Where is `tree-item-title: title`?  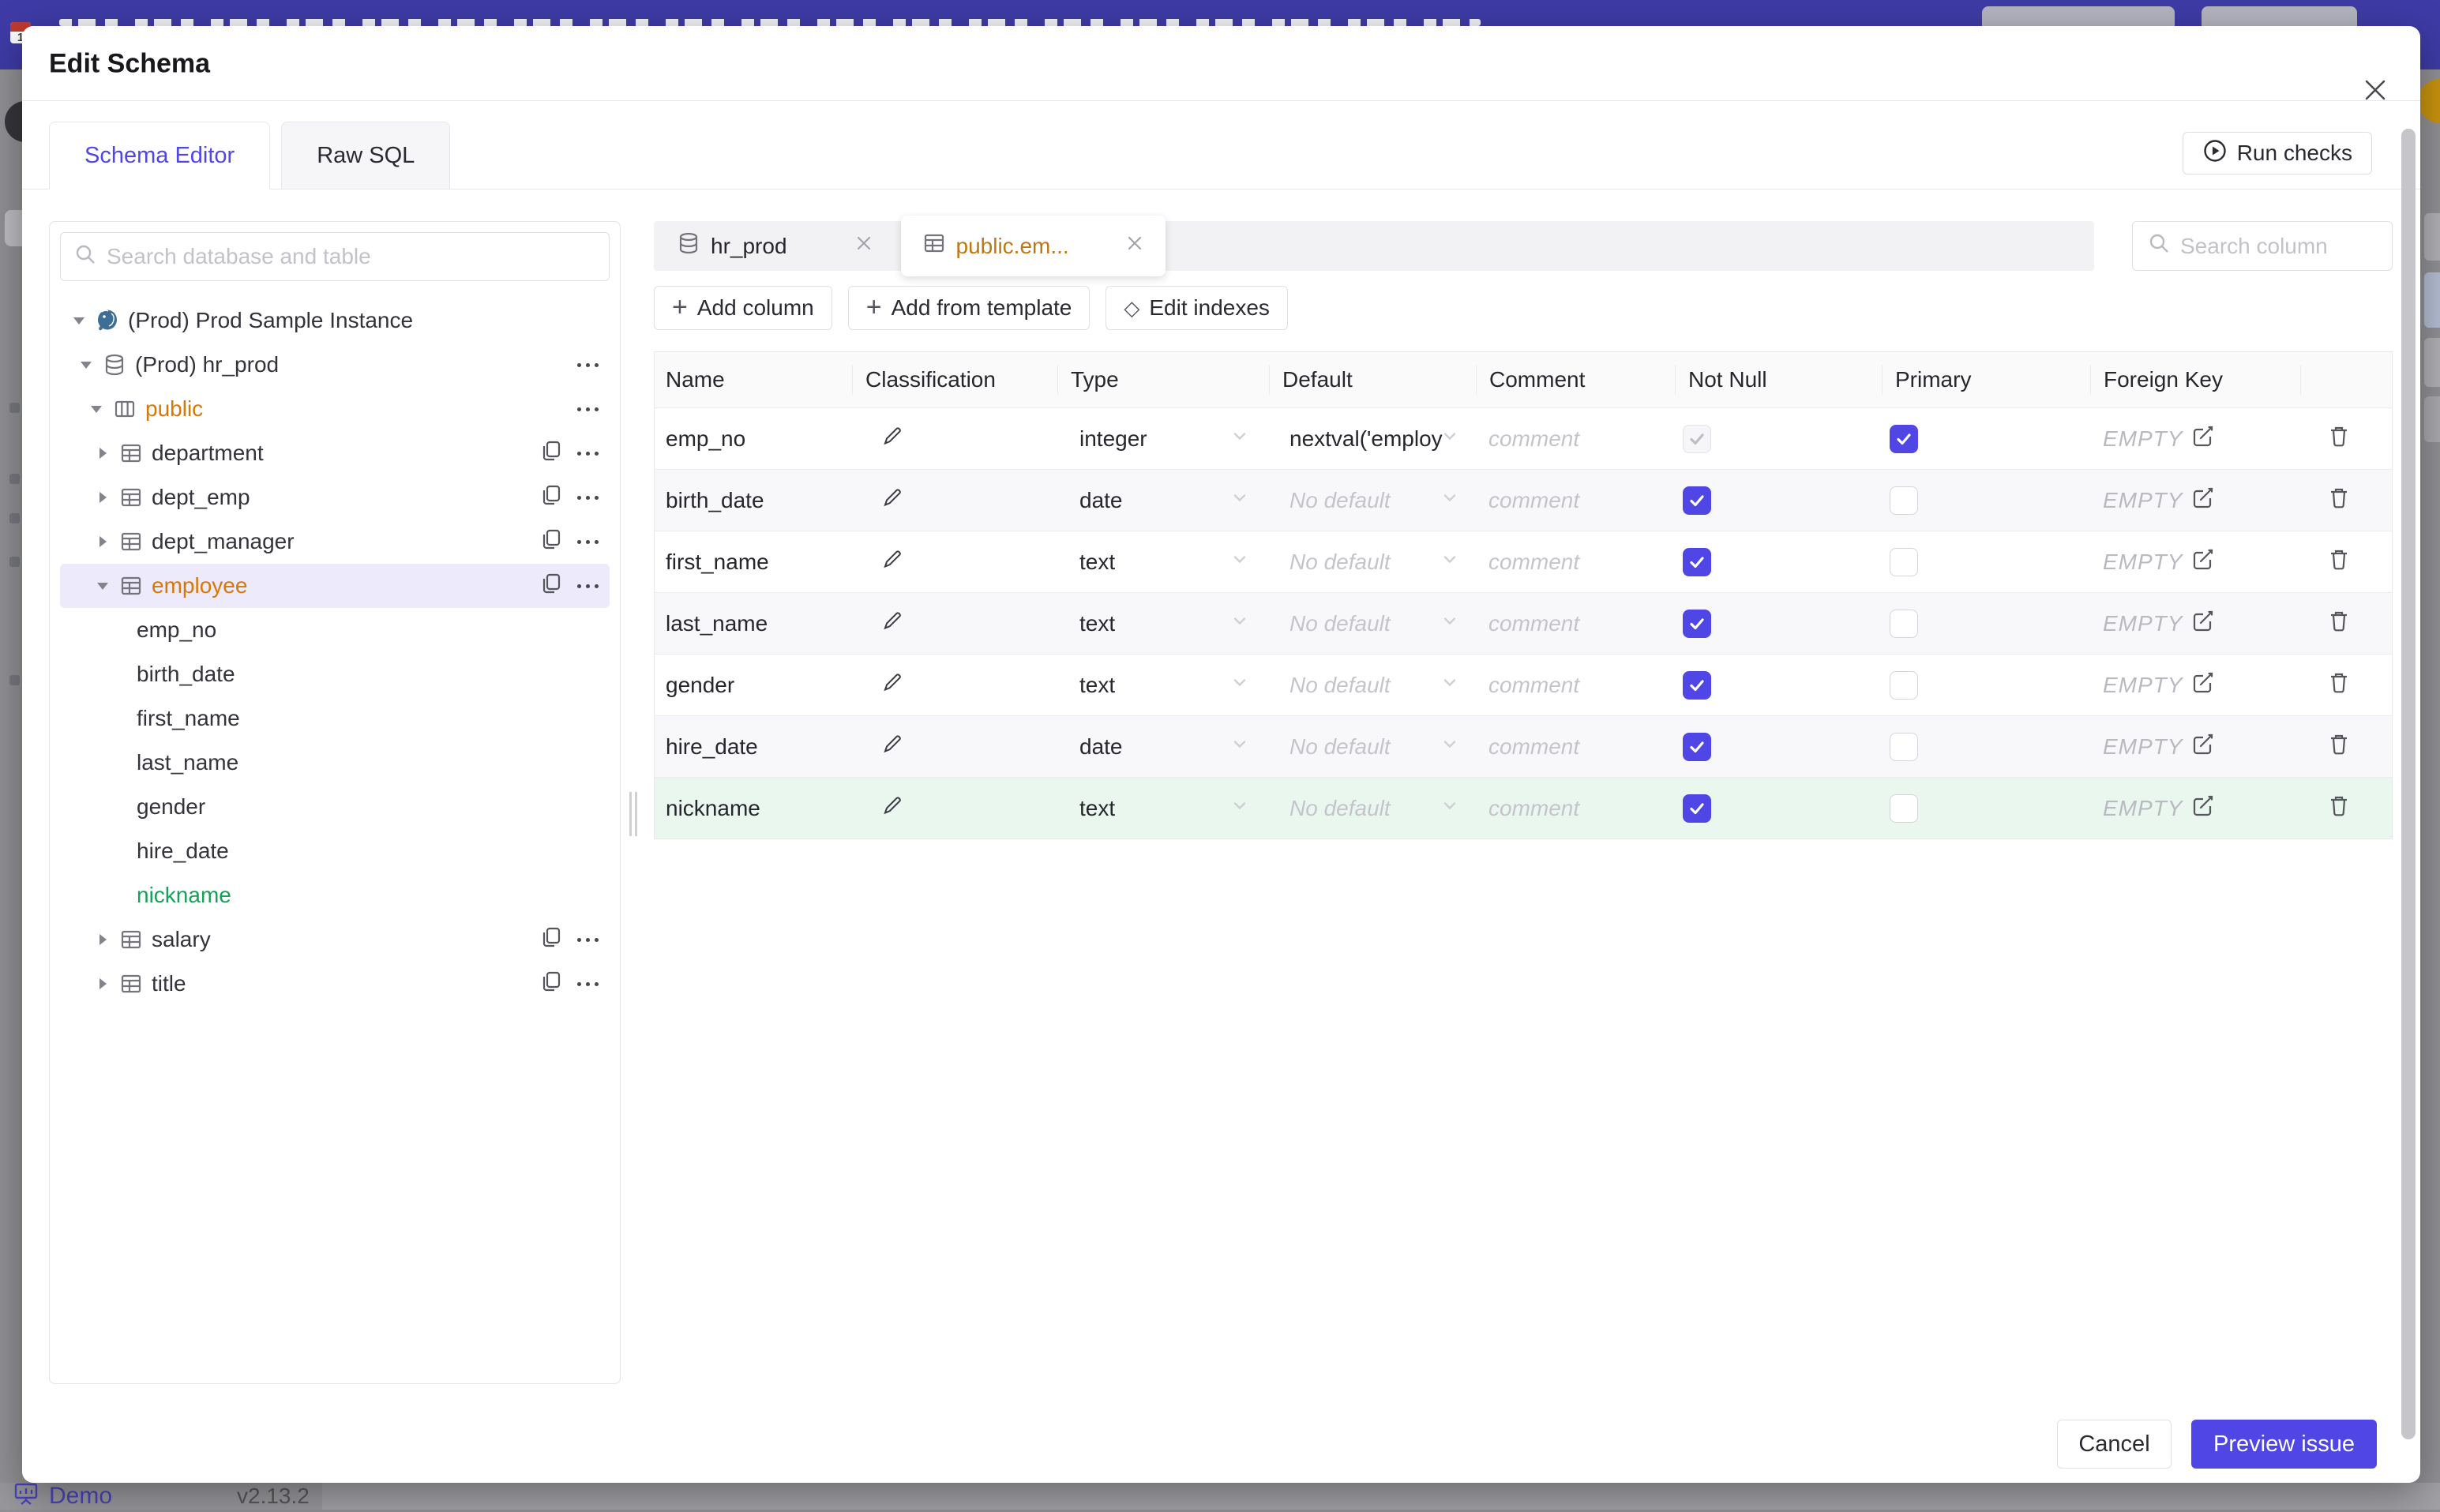 tree-item-title: title is located at coordinates (335, 984).